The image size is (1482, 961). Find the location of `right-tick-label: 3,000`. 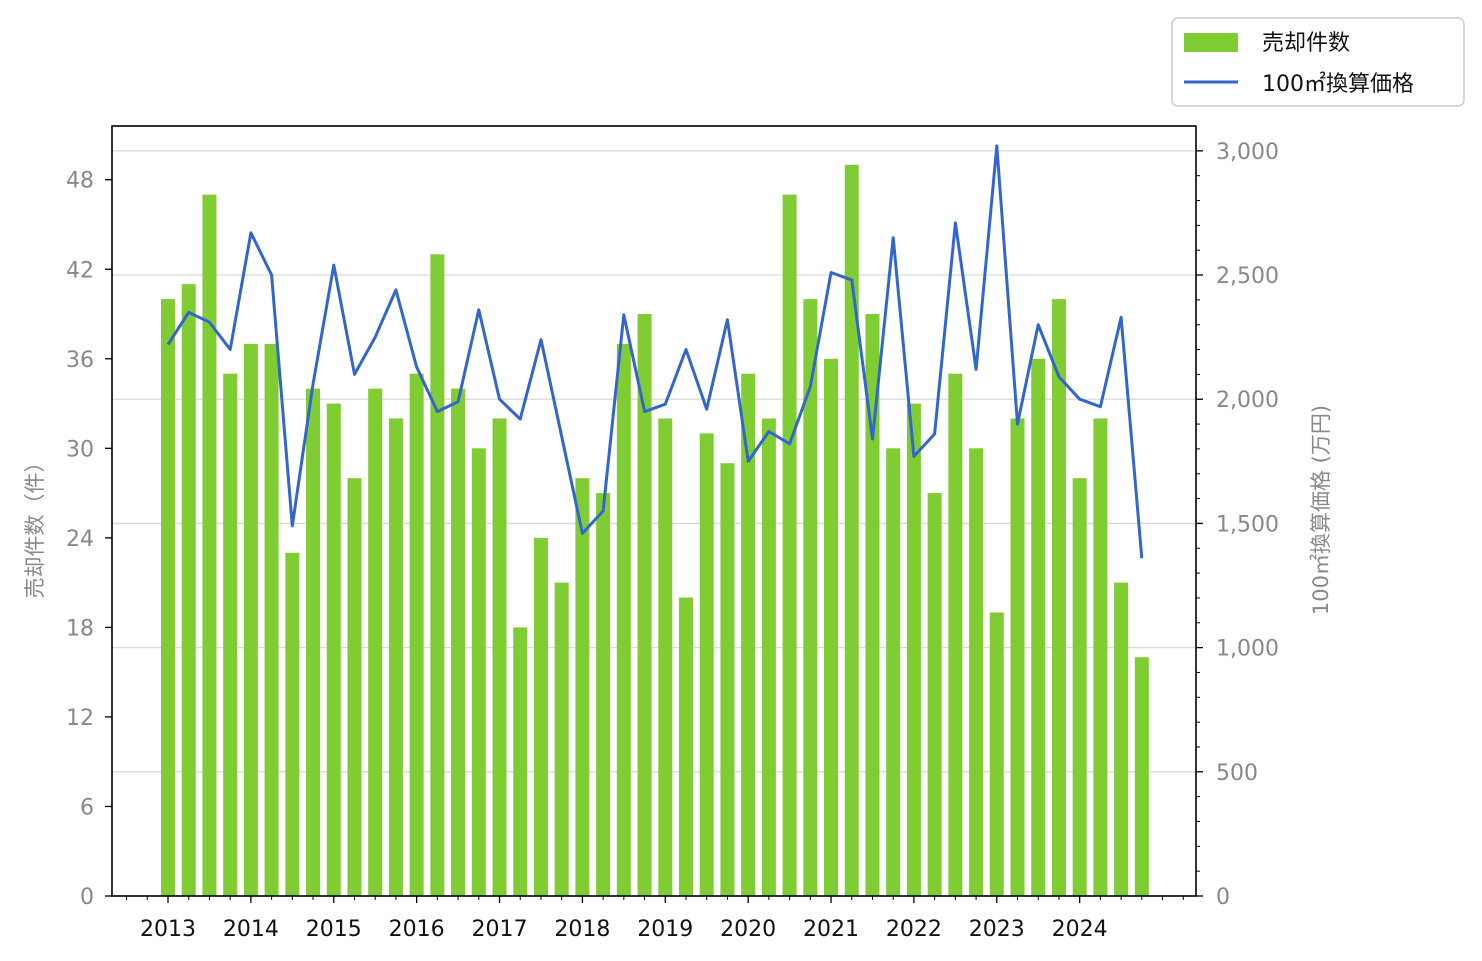

right-tick-label: 3,000 is located at coordinates (1247, 152).